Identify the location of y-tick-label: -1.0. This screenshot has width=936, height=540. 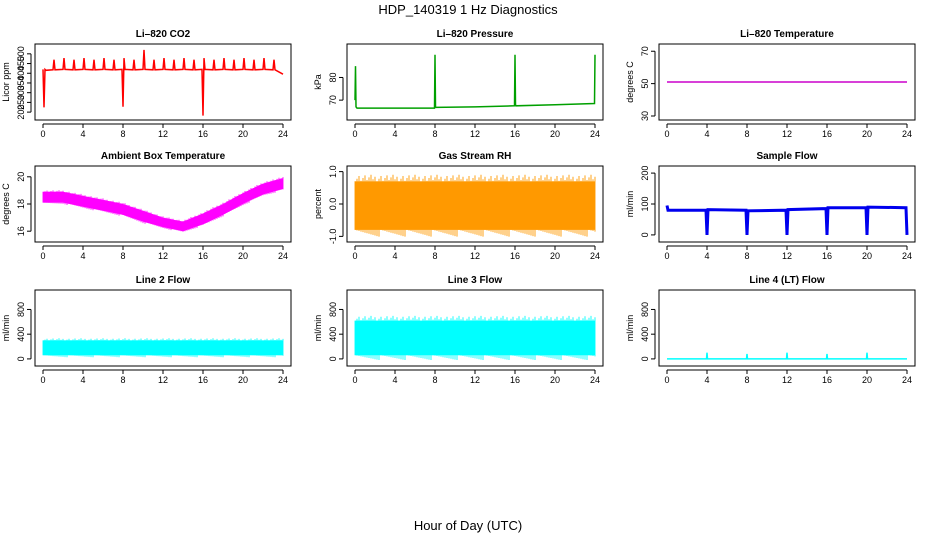
(333, 237).